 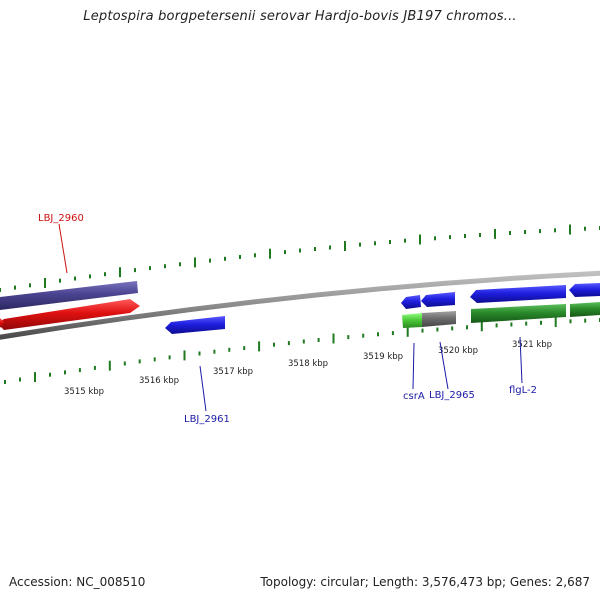 I want to click on gene-label-lbj2960: LBJ_2960, so click(x=61, y=218).